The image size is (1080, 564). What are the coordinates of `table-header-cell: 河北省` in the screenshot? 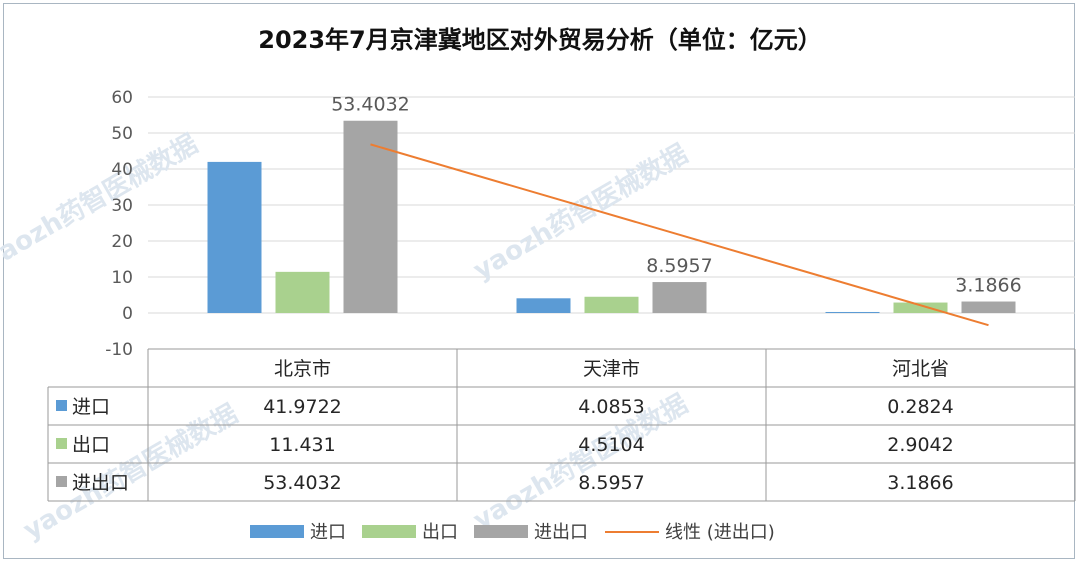 It's located at (920, 369).